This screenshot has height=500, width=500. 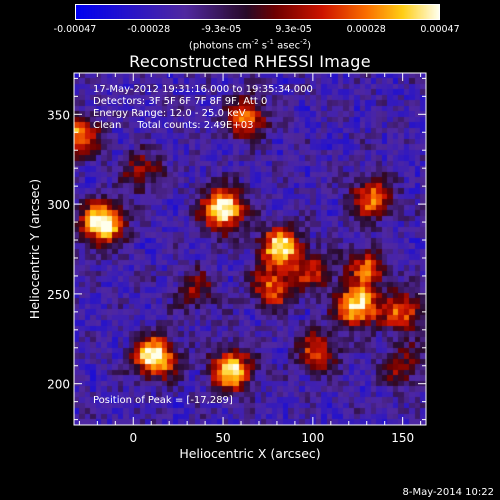 What do you see at coordinates (149, 29) in the screenshot?
I see `colorbar-tick-label: -0.00028` at bounding box center [149, 29].